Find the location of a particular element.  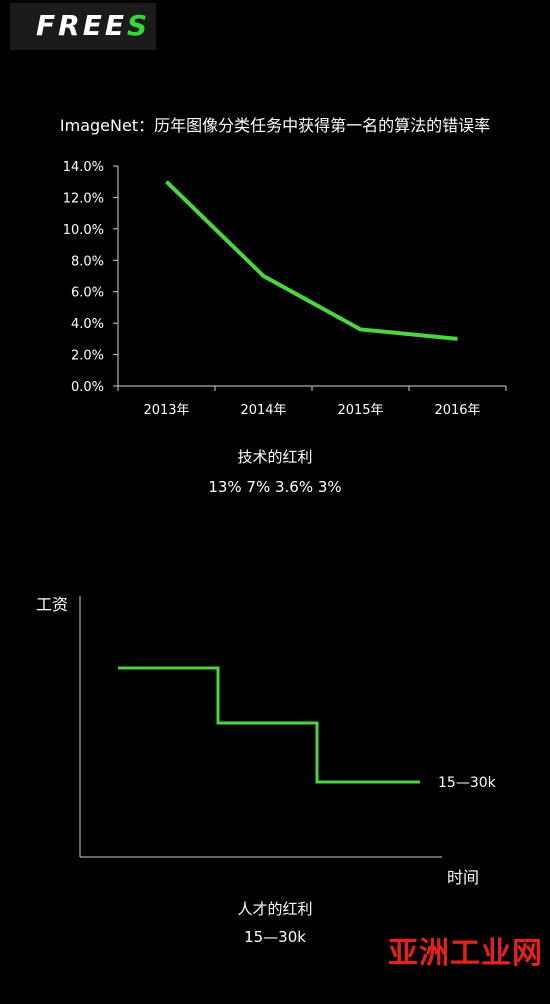

x-tick-label: 2016年 is located at coordinates (457, 410).